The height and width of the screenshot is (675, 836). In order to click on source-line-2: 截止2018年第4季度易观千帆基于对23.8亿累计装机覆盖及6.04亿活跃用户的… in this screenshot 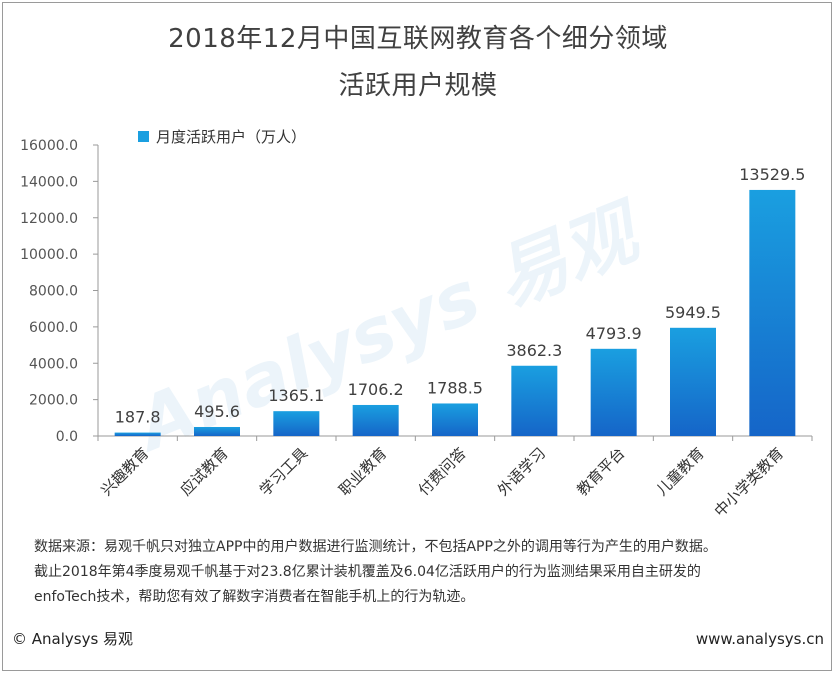, I will do `click(367, 572)`.